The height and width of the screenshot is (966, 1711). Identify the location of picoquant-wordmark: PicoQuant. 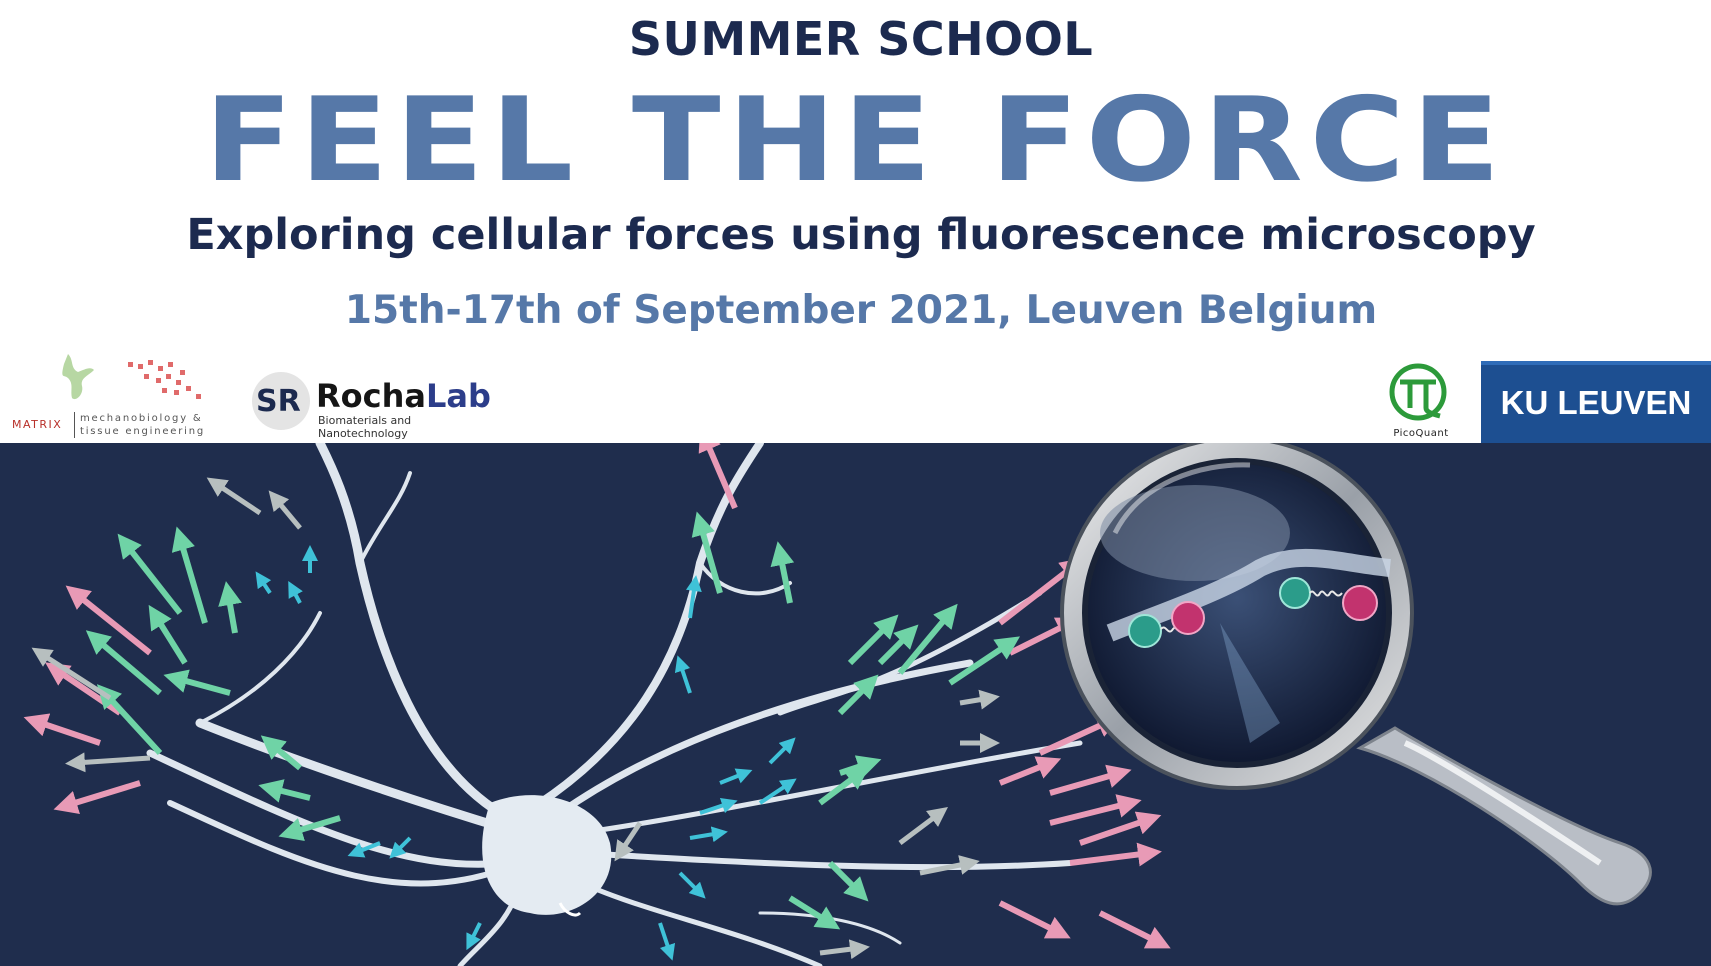
(1421, 433).